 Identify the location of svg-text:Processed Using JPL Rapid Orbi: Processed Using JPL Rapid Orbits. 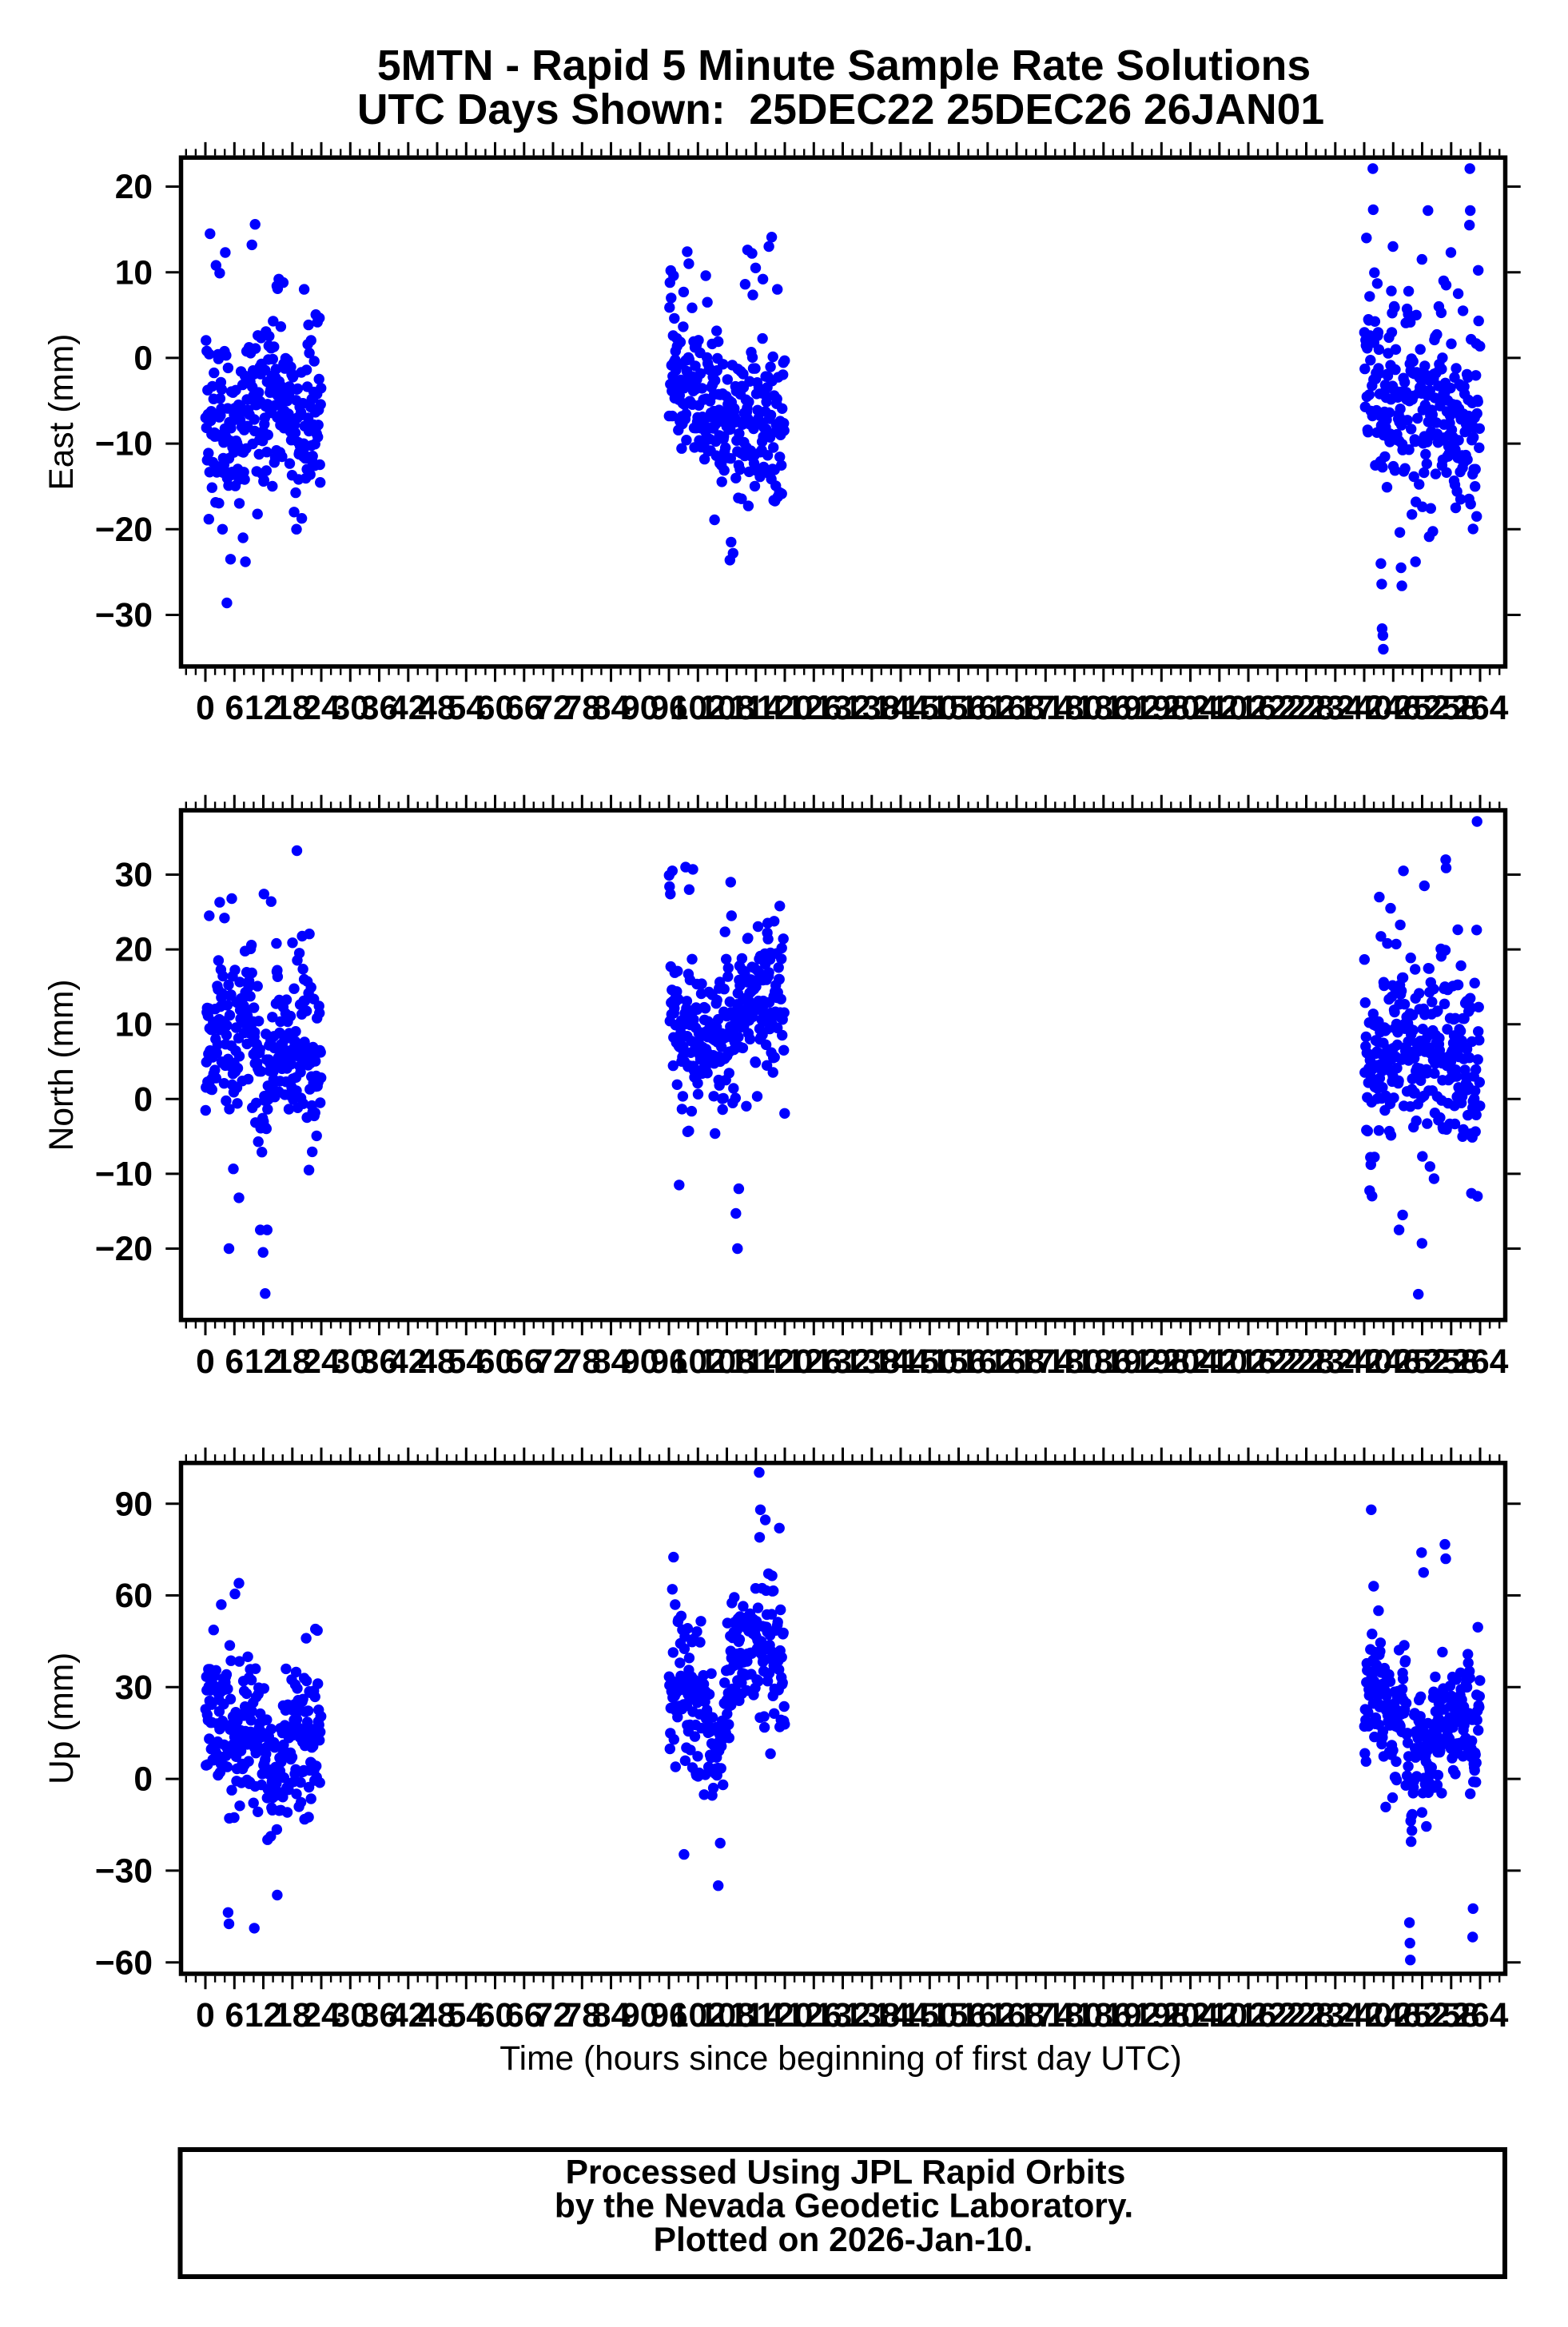
(846, 2173).